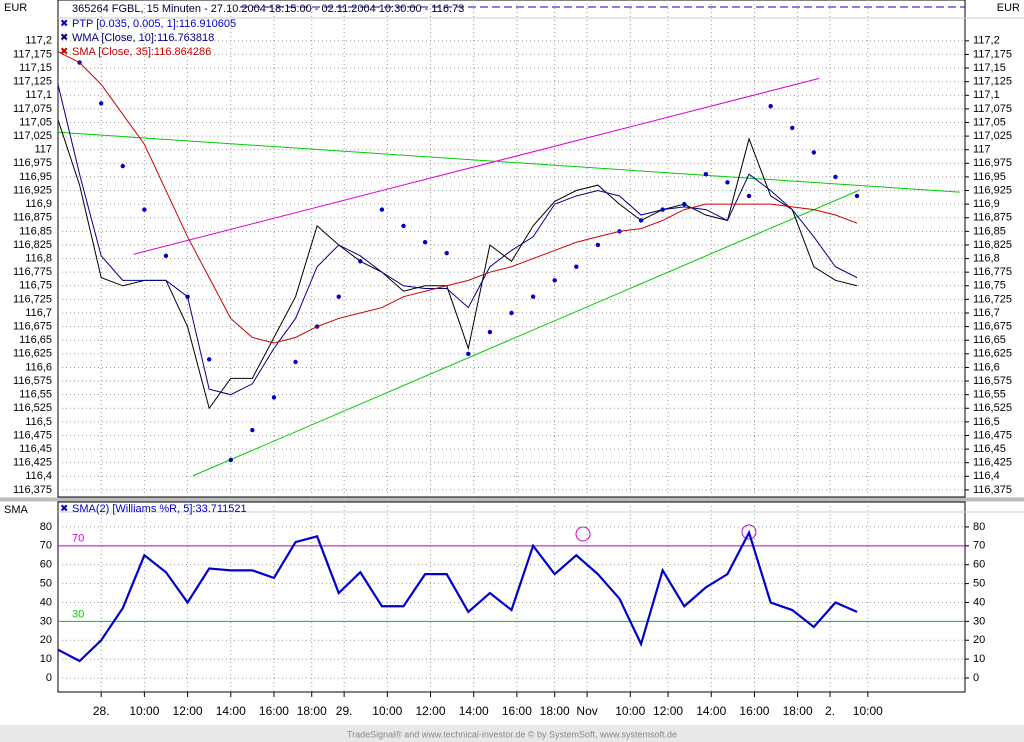 This screenshot has height=742, width=1024. What do you see at coordinates (830, 711) in the screenshot?
I see `x-tick-label: 2.` at bounding box center [830, 711].